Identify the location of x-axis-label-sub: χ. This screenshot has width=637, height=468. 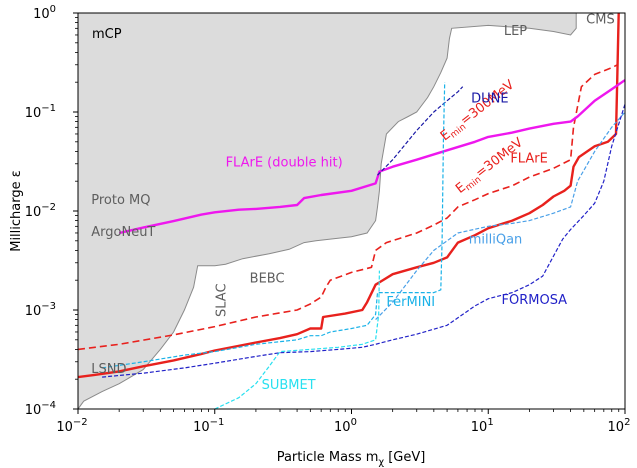
(381, 462).